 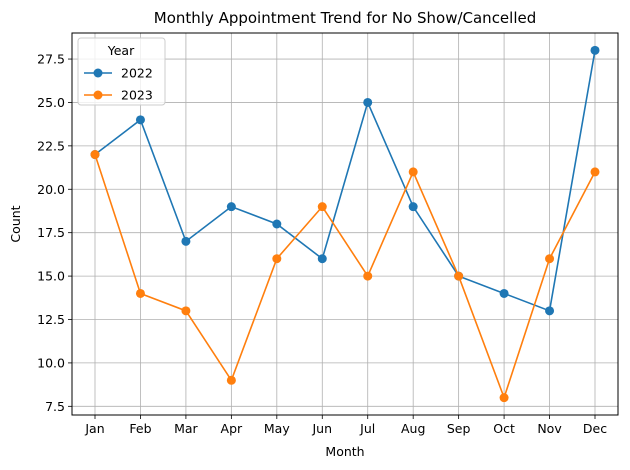 I want to click on x-tick-label: Apr, so click(x=232, y=428).